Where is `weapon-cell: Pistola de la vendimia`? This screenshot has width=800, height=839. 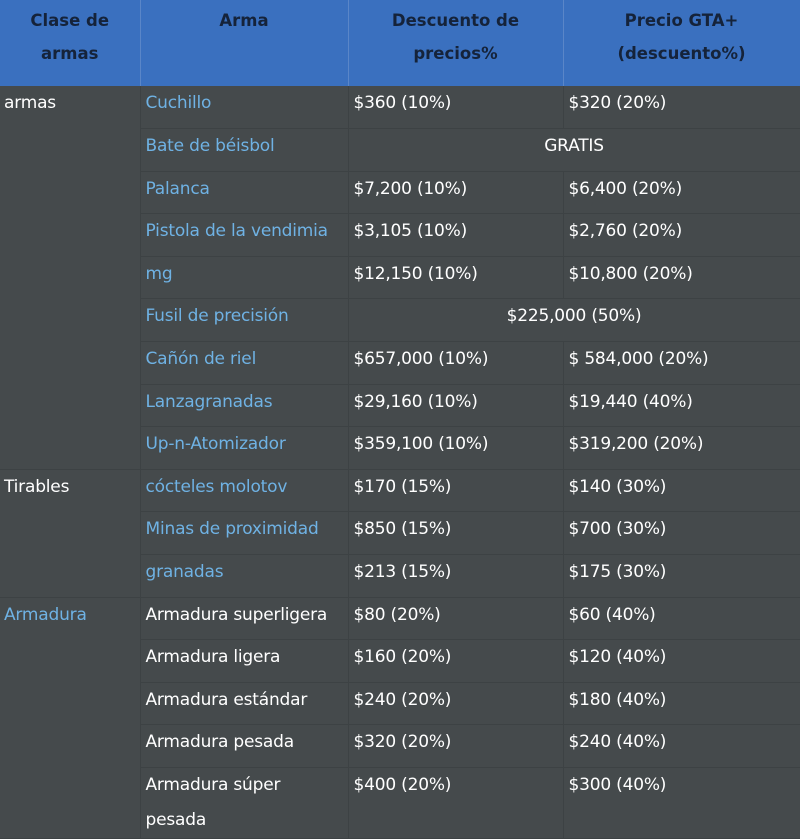 weapon-cell: Pistola de la vendimia is located at coordinates (244, 235).